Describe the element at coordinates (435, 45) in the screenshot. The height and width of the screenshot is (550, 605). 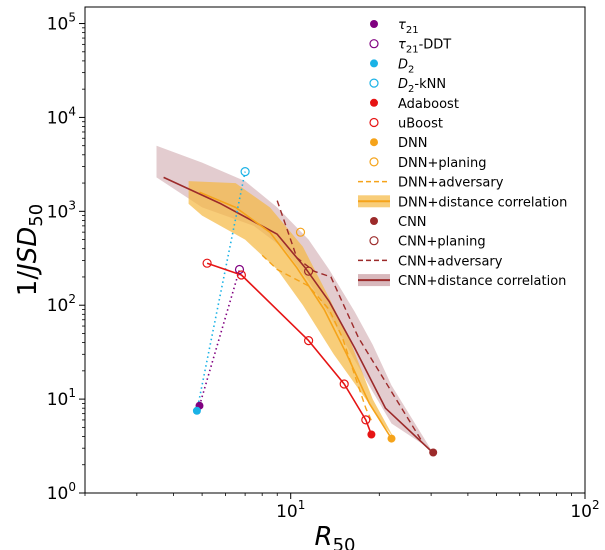
I see `legend-label-suffix: -DDT` at that location.